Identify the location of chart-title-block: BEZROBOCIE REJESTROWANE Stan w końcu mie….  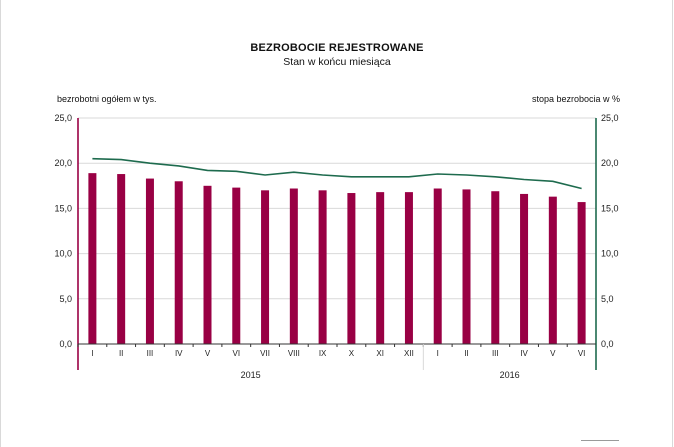
(337, 55).